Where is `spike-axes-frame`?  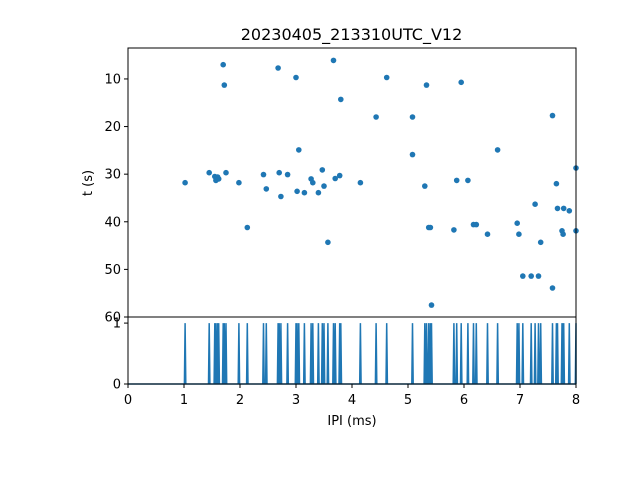 spike-axes-frame is located at coordinates (352, 350).